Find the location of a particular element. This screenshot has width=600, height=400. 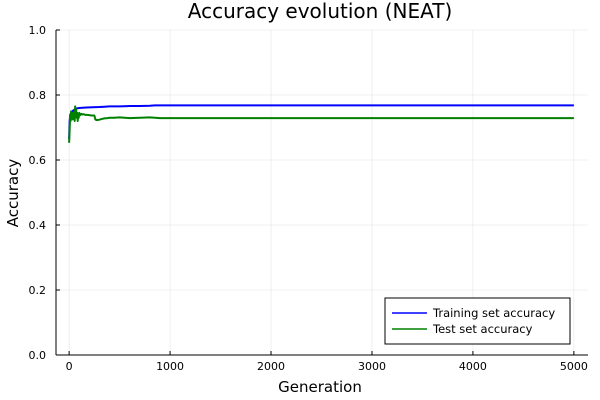

x-tick-label: 3000 is located at coordinates (372, 366).